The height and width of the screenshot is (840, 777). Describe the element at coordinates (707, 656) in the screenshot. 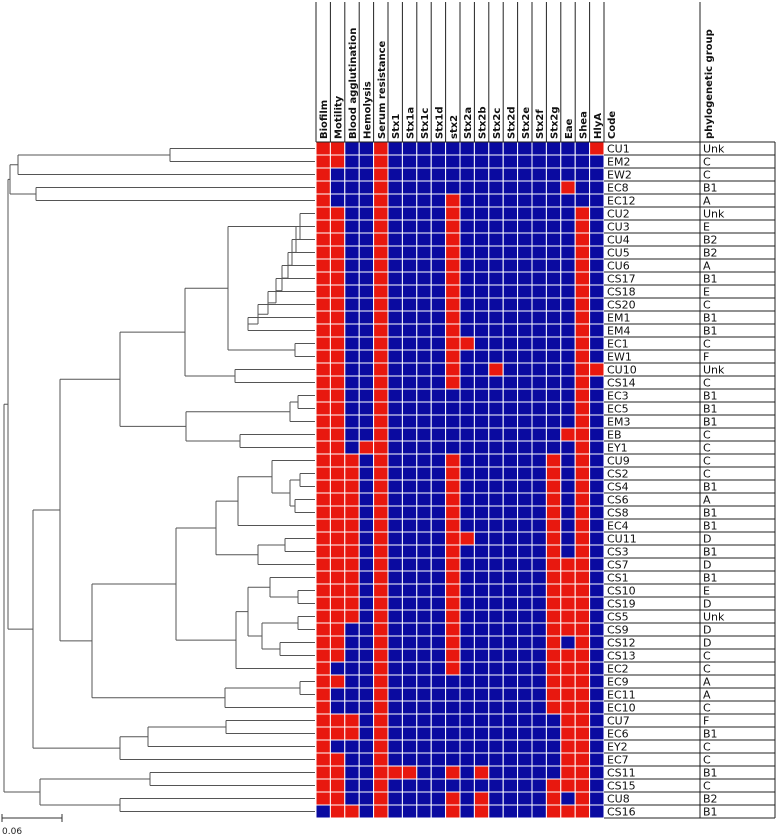

I see `row-group: C` at that location.